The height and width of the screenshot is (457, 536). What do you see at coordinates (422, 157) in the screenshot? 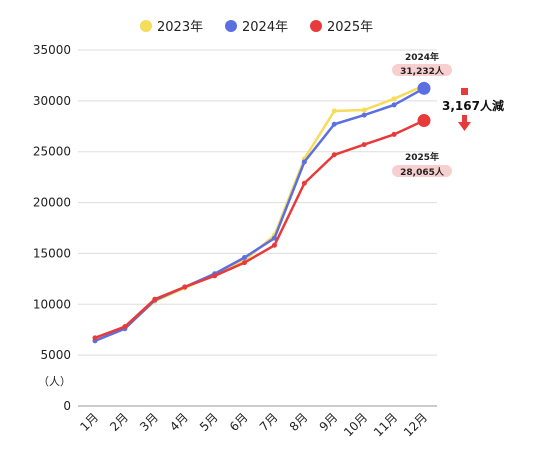
I see `callout-2025-year: 2025年` at bounding box center [422, 157].